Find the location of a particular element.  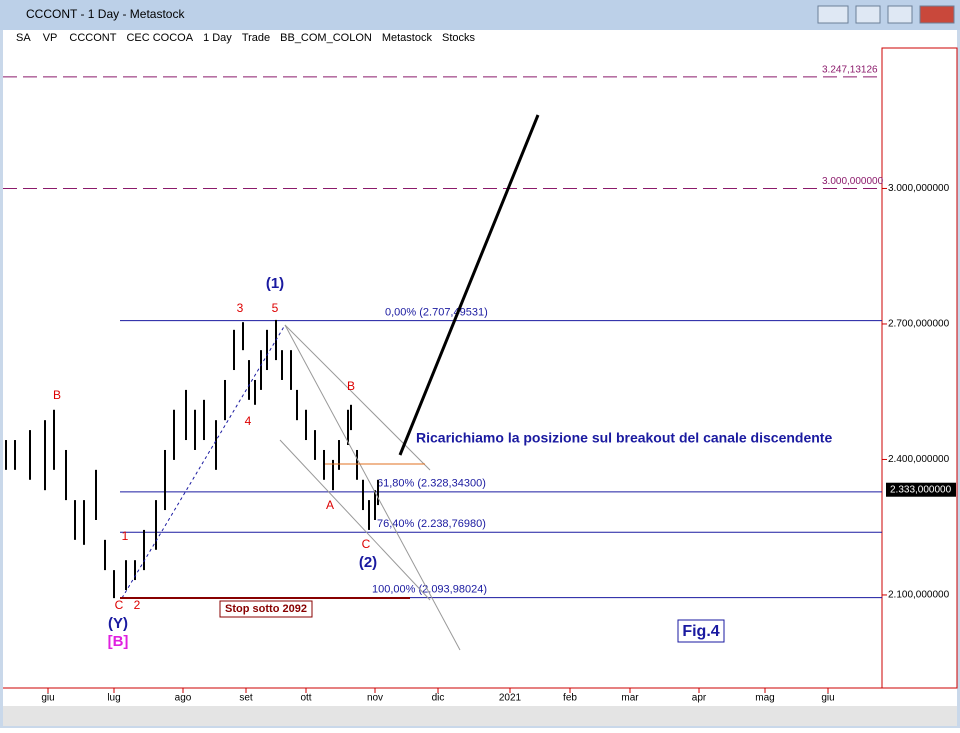

fig-label: Fig.4 is located at coordinates (700, 631).